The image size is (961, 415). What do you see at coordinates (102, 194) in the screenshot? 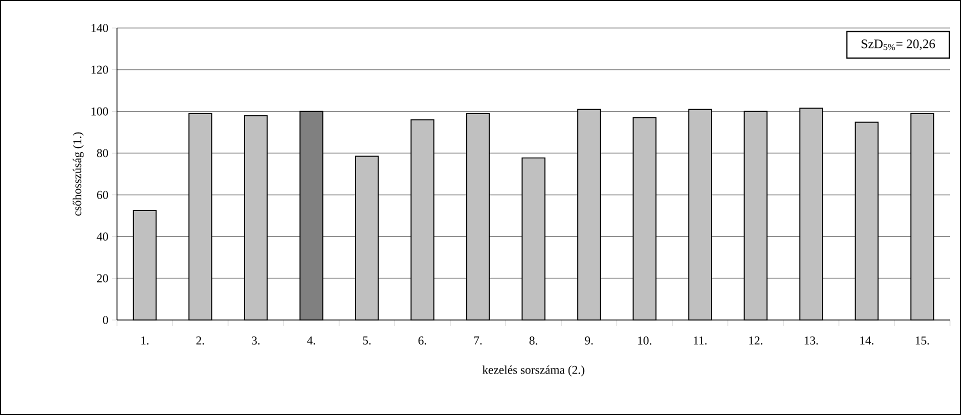
I see `y-tick-label: 60` at bounding box center [102, 194].